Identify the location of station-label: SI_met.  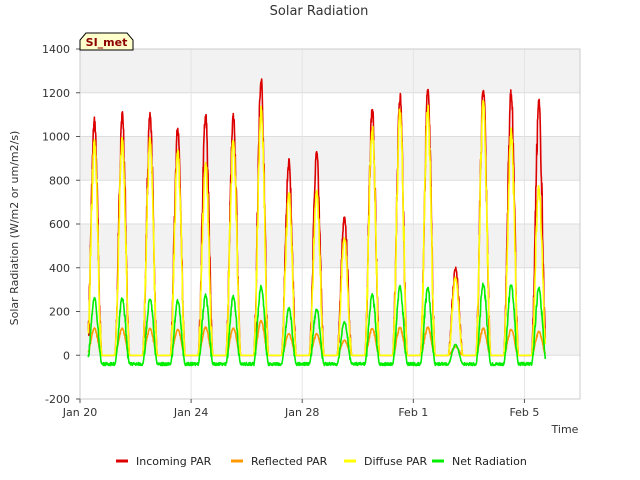
(107, 42).